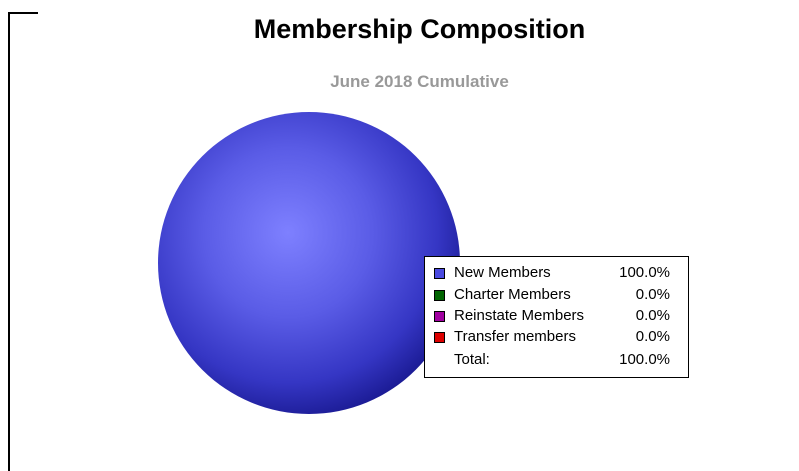 Image resolution: width=799 pixels, height=471 pixels. What do you see at coordinates (519, 315) in the screenshot?
I see `legend-label: Reinstate Members` at bounding box center [519, 315].